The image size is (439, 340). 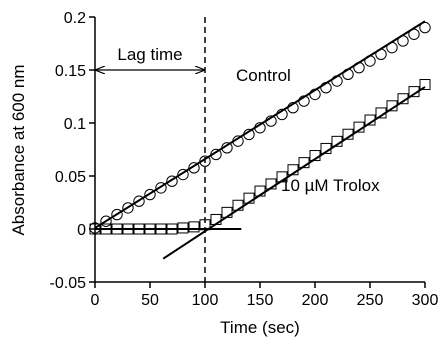 What do you see at coordinates (81, 230) in the screenshot?
I see `y-tick-label: 0` at bounding box center [81, 230].